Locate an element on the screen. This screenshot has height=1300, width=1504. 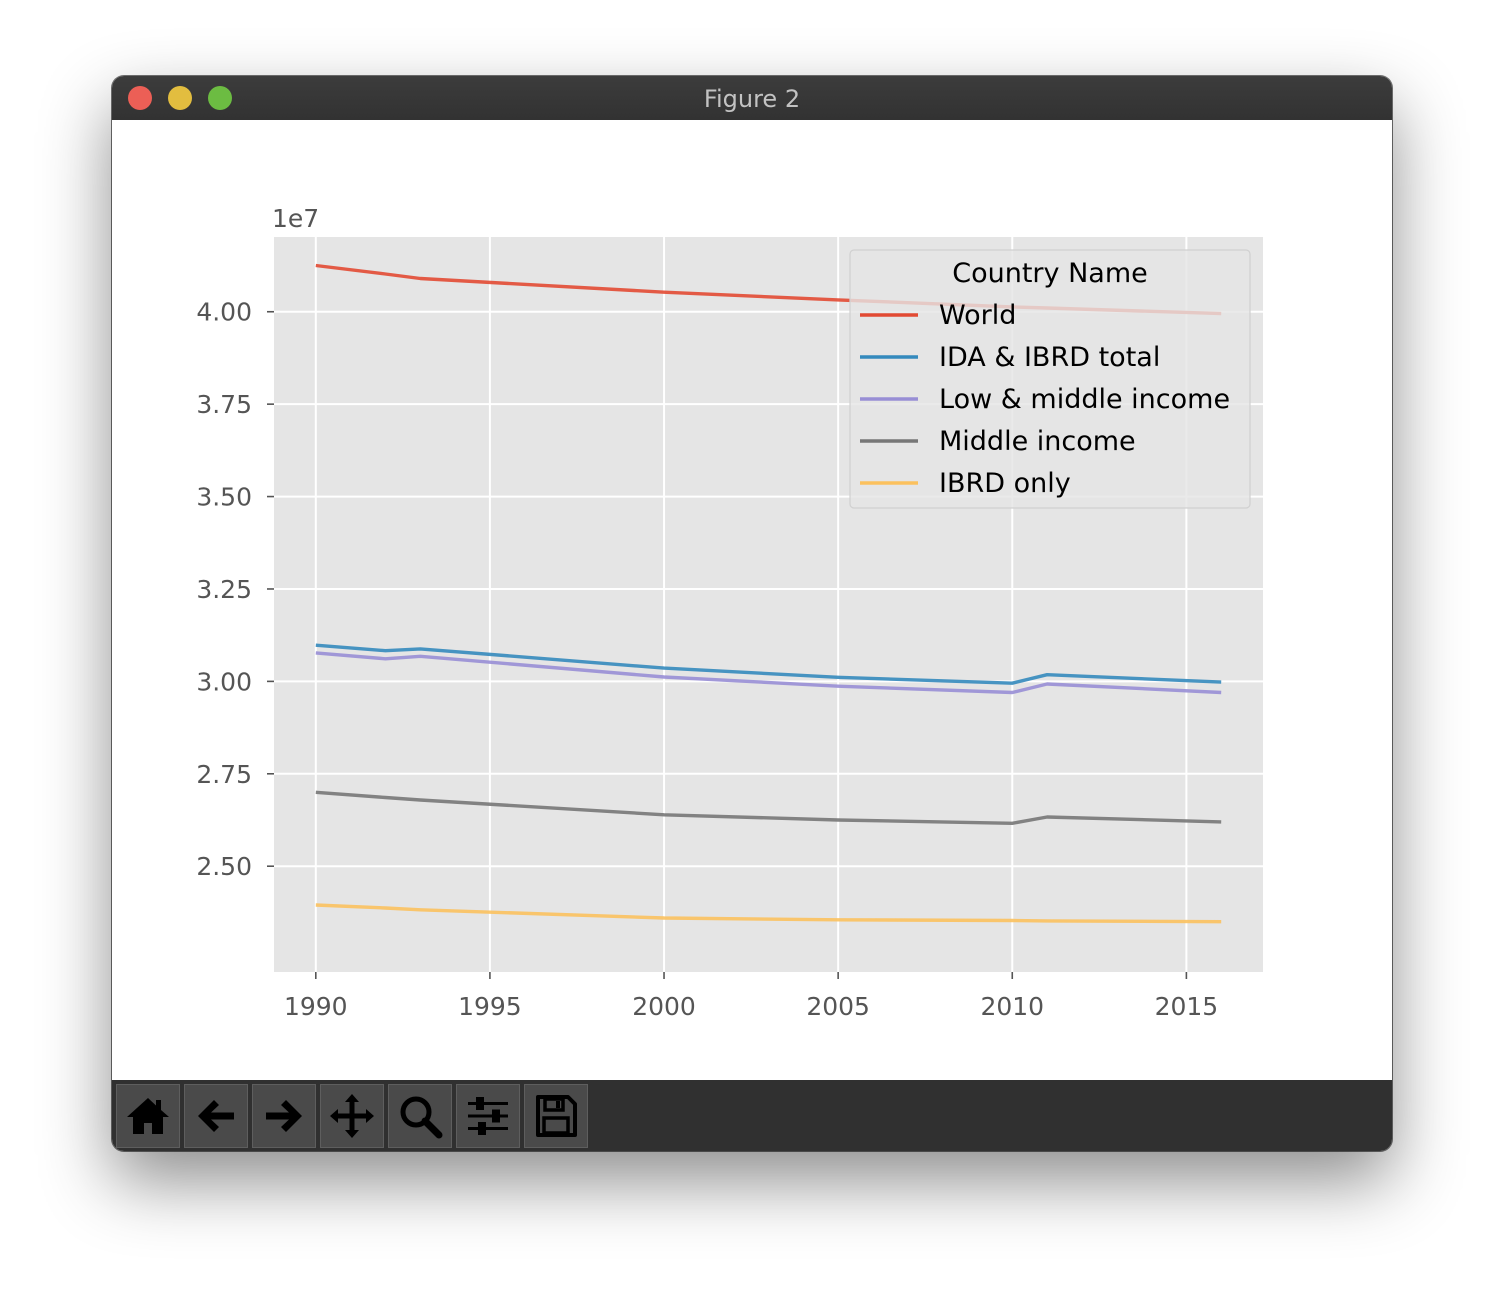
y-tick-label: 3.50 is located at coordinates (224, 497).